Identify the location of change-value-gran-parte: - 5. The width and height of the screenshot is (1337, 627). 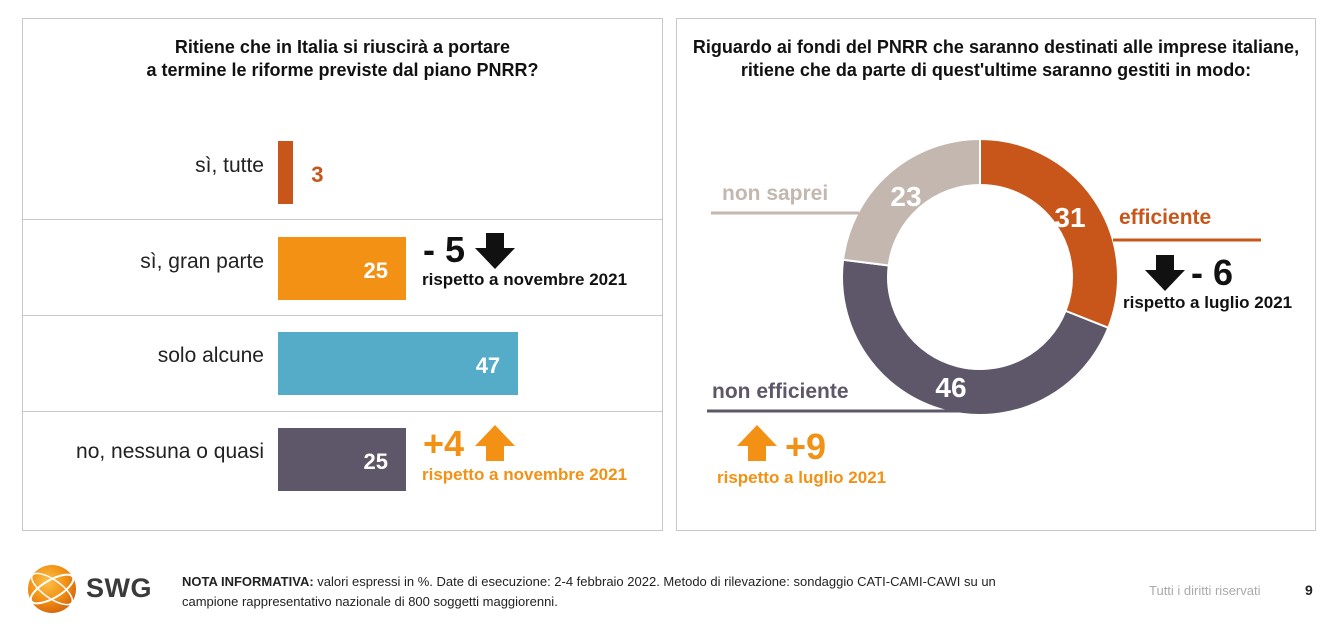
(444, 249).